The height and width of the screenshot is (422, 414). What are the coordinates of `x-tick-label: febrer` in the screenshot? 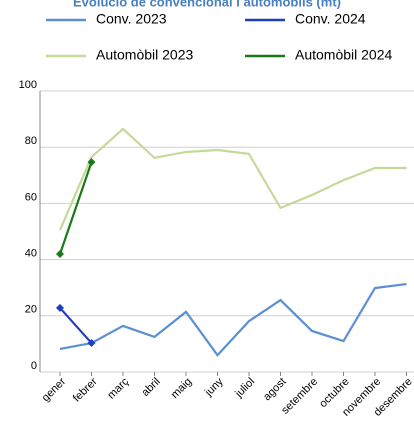 It's located at (85, 389).